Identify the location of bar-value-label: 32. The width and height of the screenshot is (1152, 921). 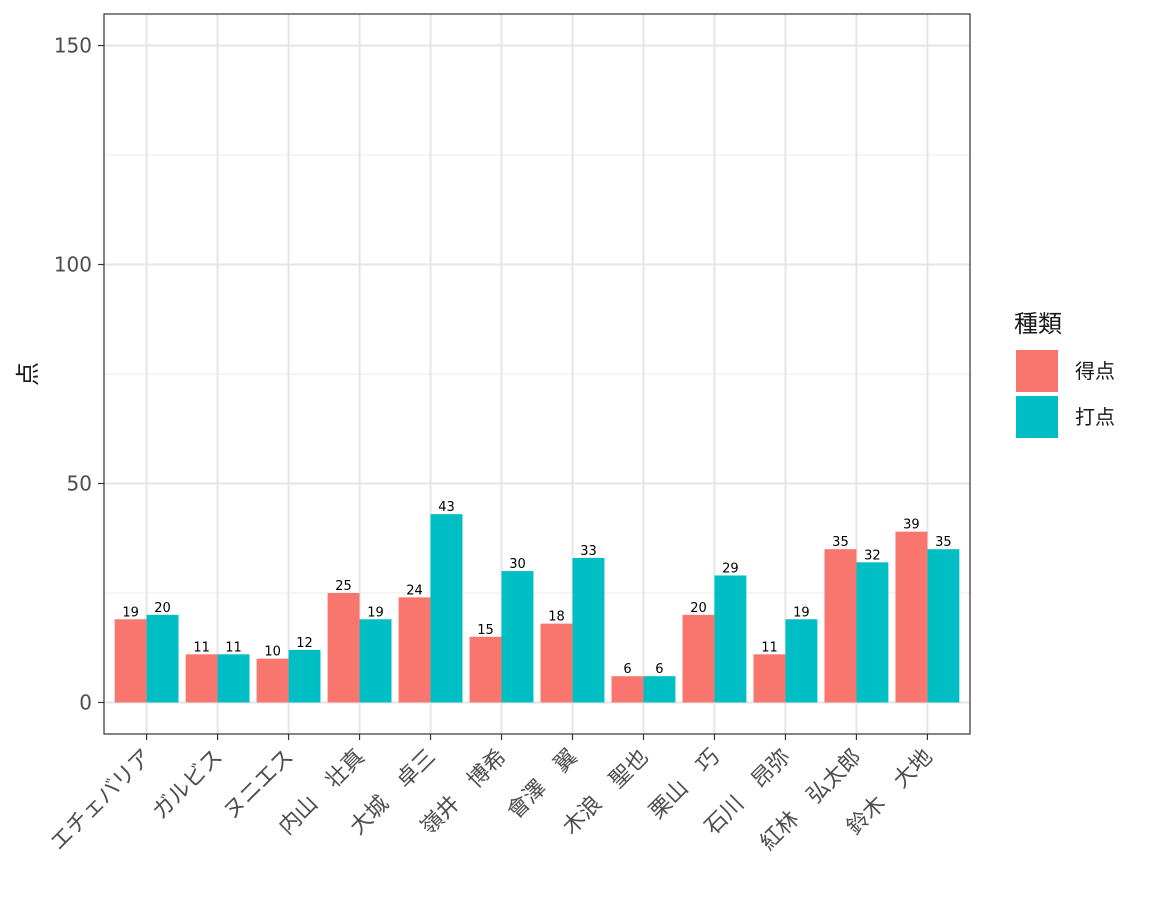
(872, 555).